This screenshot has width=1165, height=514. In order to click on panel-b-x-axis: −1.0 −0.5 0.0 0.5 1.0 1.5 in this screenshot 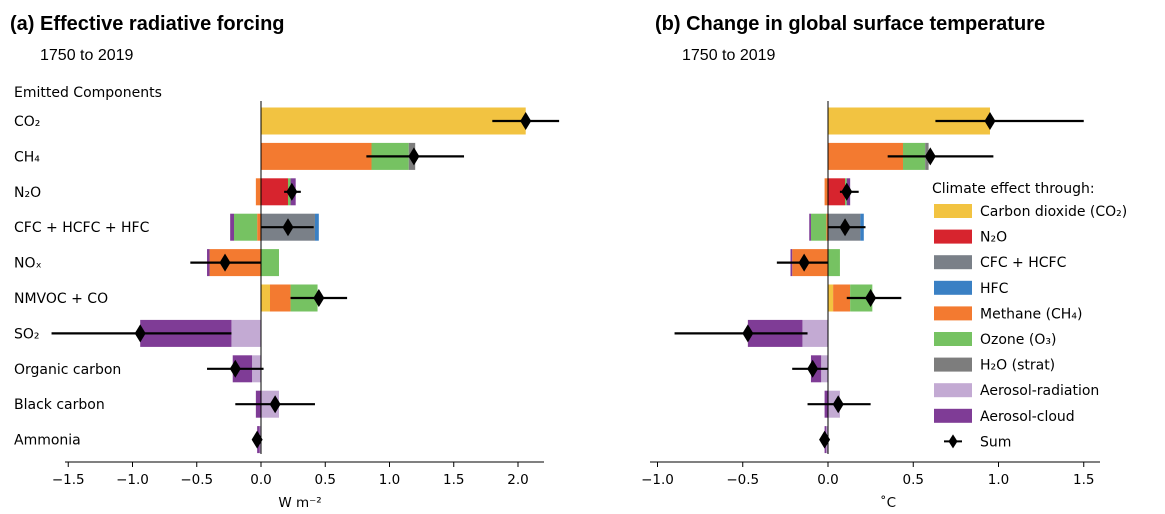, I will do `click(870, 474)`.